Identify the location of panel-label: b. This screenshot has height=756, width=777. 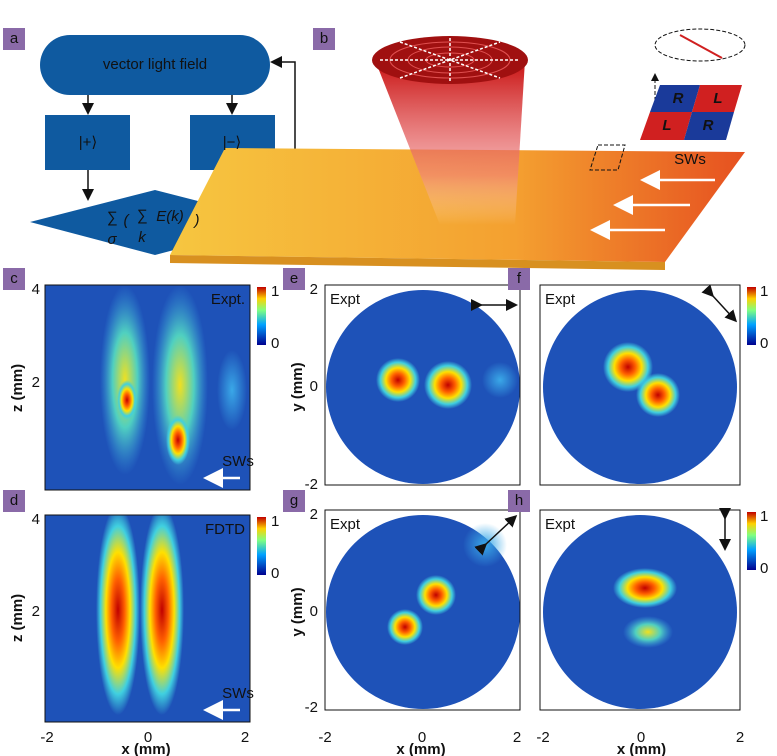
(324, 38).